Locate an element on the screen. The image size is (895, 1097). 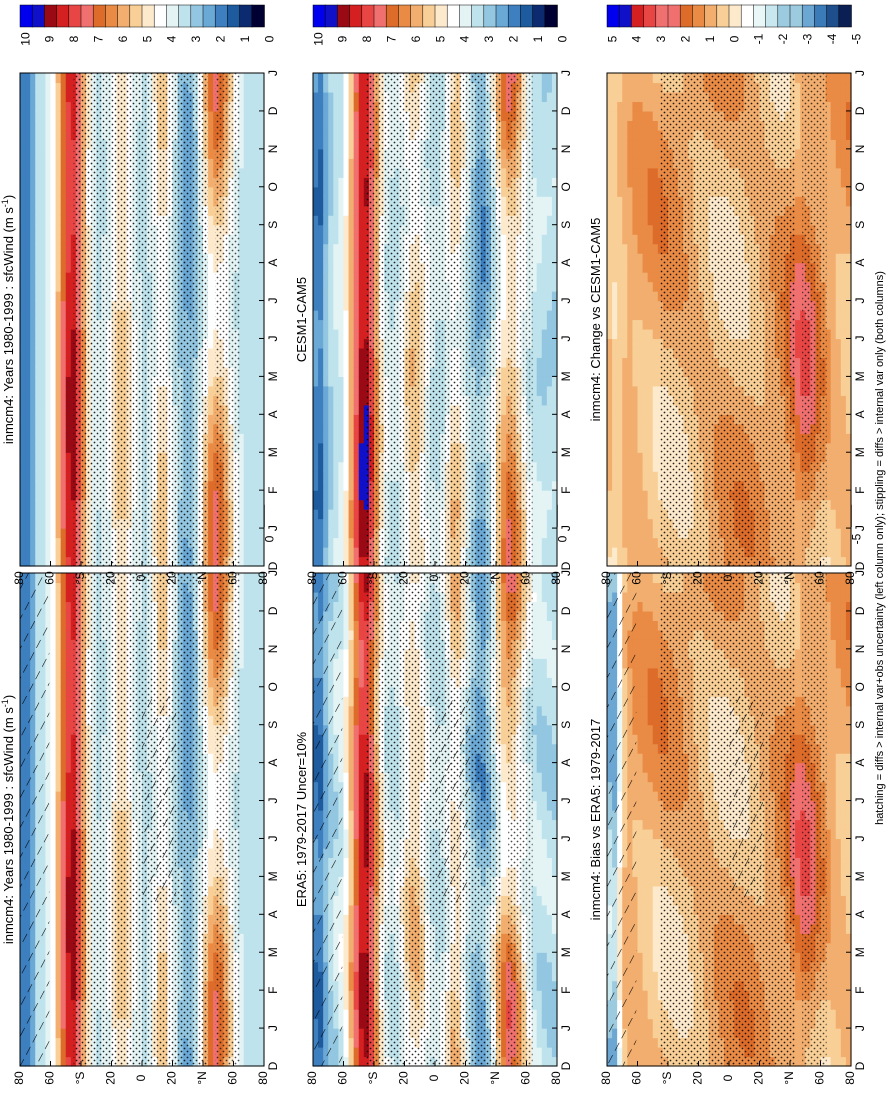
hatching-overlay is located at coordinates (35, 819).